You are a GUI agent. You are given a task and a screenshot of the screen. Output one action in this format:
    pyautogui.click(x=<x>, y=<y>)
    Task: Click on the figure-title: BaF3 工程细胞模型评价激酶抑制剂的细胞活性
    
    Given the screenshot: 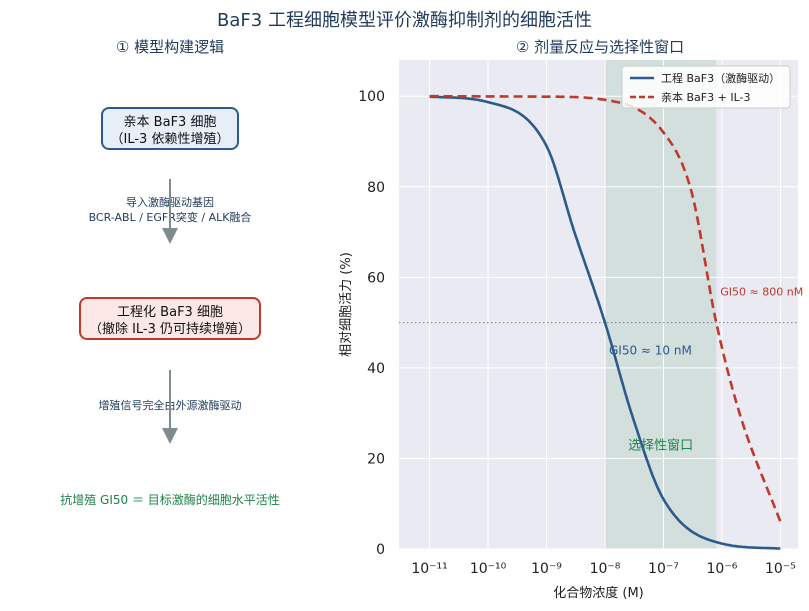 What is the action you would take?
    pyautogui.click(x=404, y=20)
    